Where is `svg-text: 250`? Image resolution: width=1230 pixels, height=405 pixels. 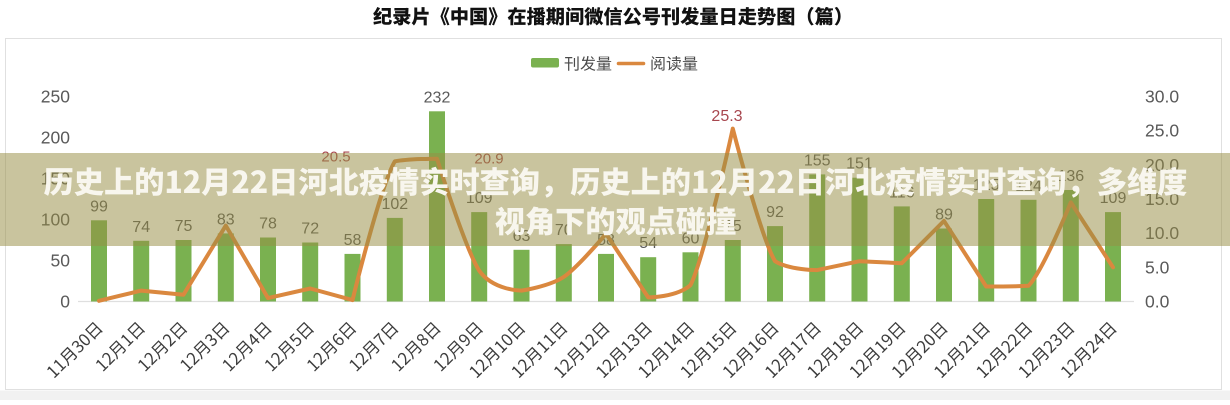 svg-text: 250 is located at coordinates (55, 97).